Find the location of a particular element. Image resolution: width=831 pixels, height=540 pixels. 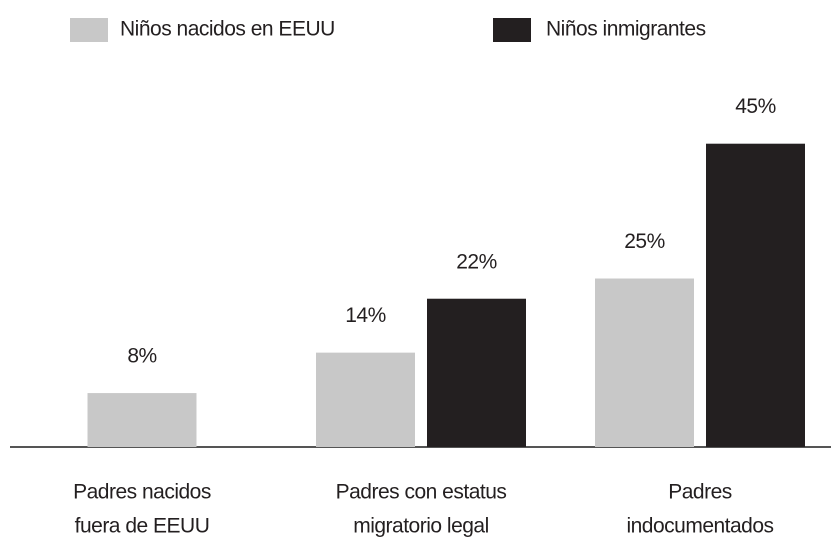

x-tick-label: Padres con estatus is located at coordinates (421, 492).